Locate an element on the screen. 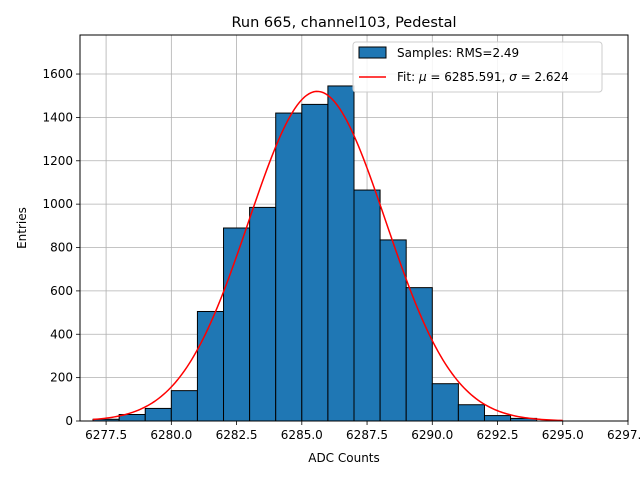  x-tick-label: 6277.5 is located at coordinates (106, 435).